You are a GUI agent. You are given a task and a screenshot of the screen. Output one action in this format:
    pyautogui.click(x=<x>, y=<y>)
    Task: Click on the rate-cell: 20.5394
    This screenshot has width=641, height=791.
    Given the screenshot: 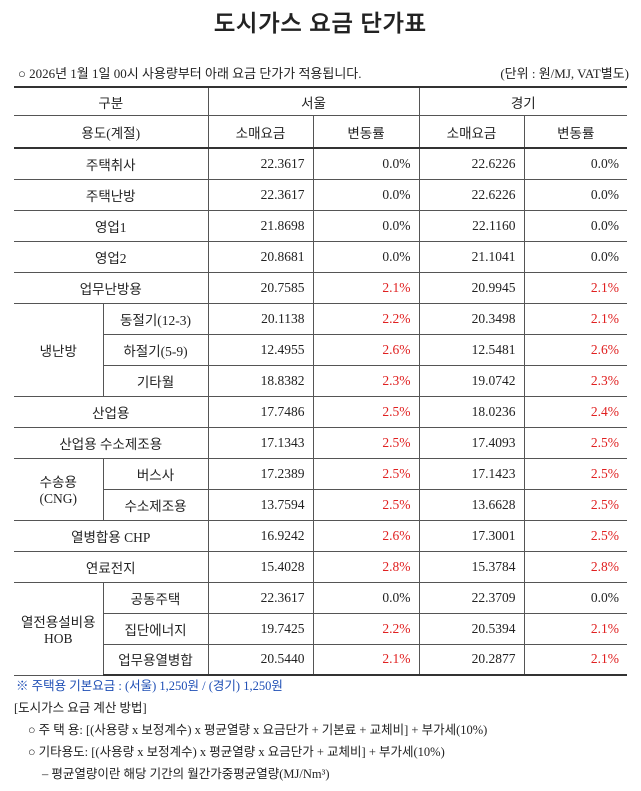 What is the action you would take?
    pyautogui.click(x=471, y=628)
    